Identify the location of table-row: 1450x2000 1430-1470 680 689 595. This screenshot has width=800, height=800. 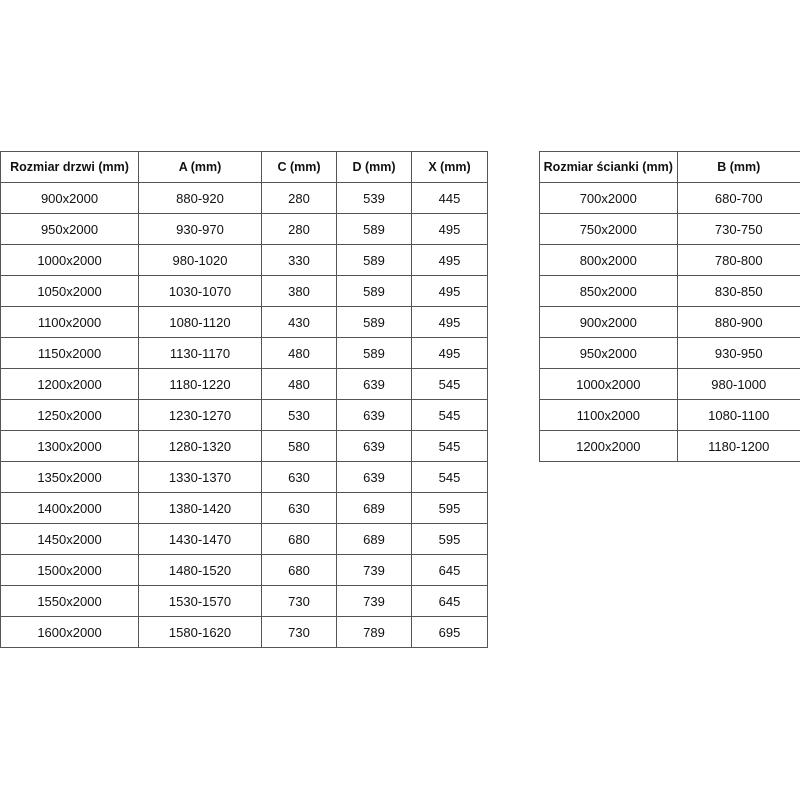
(244, 539).